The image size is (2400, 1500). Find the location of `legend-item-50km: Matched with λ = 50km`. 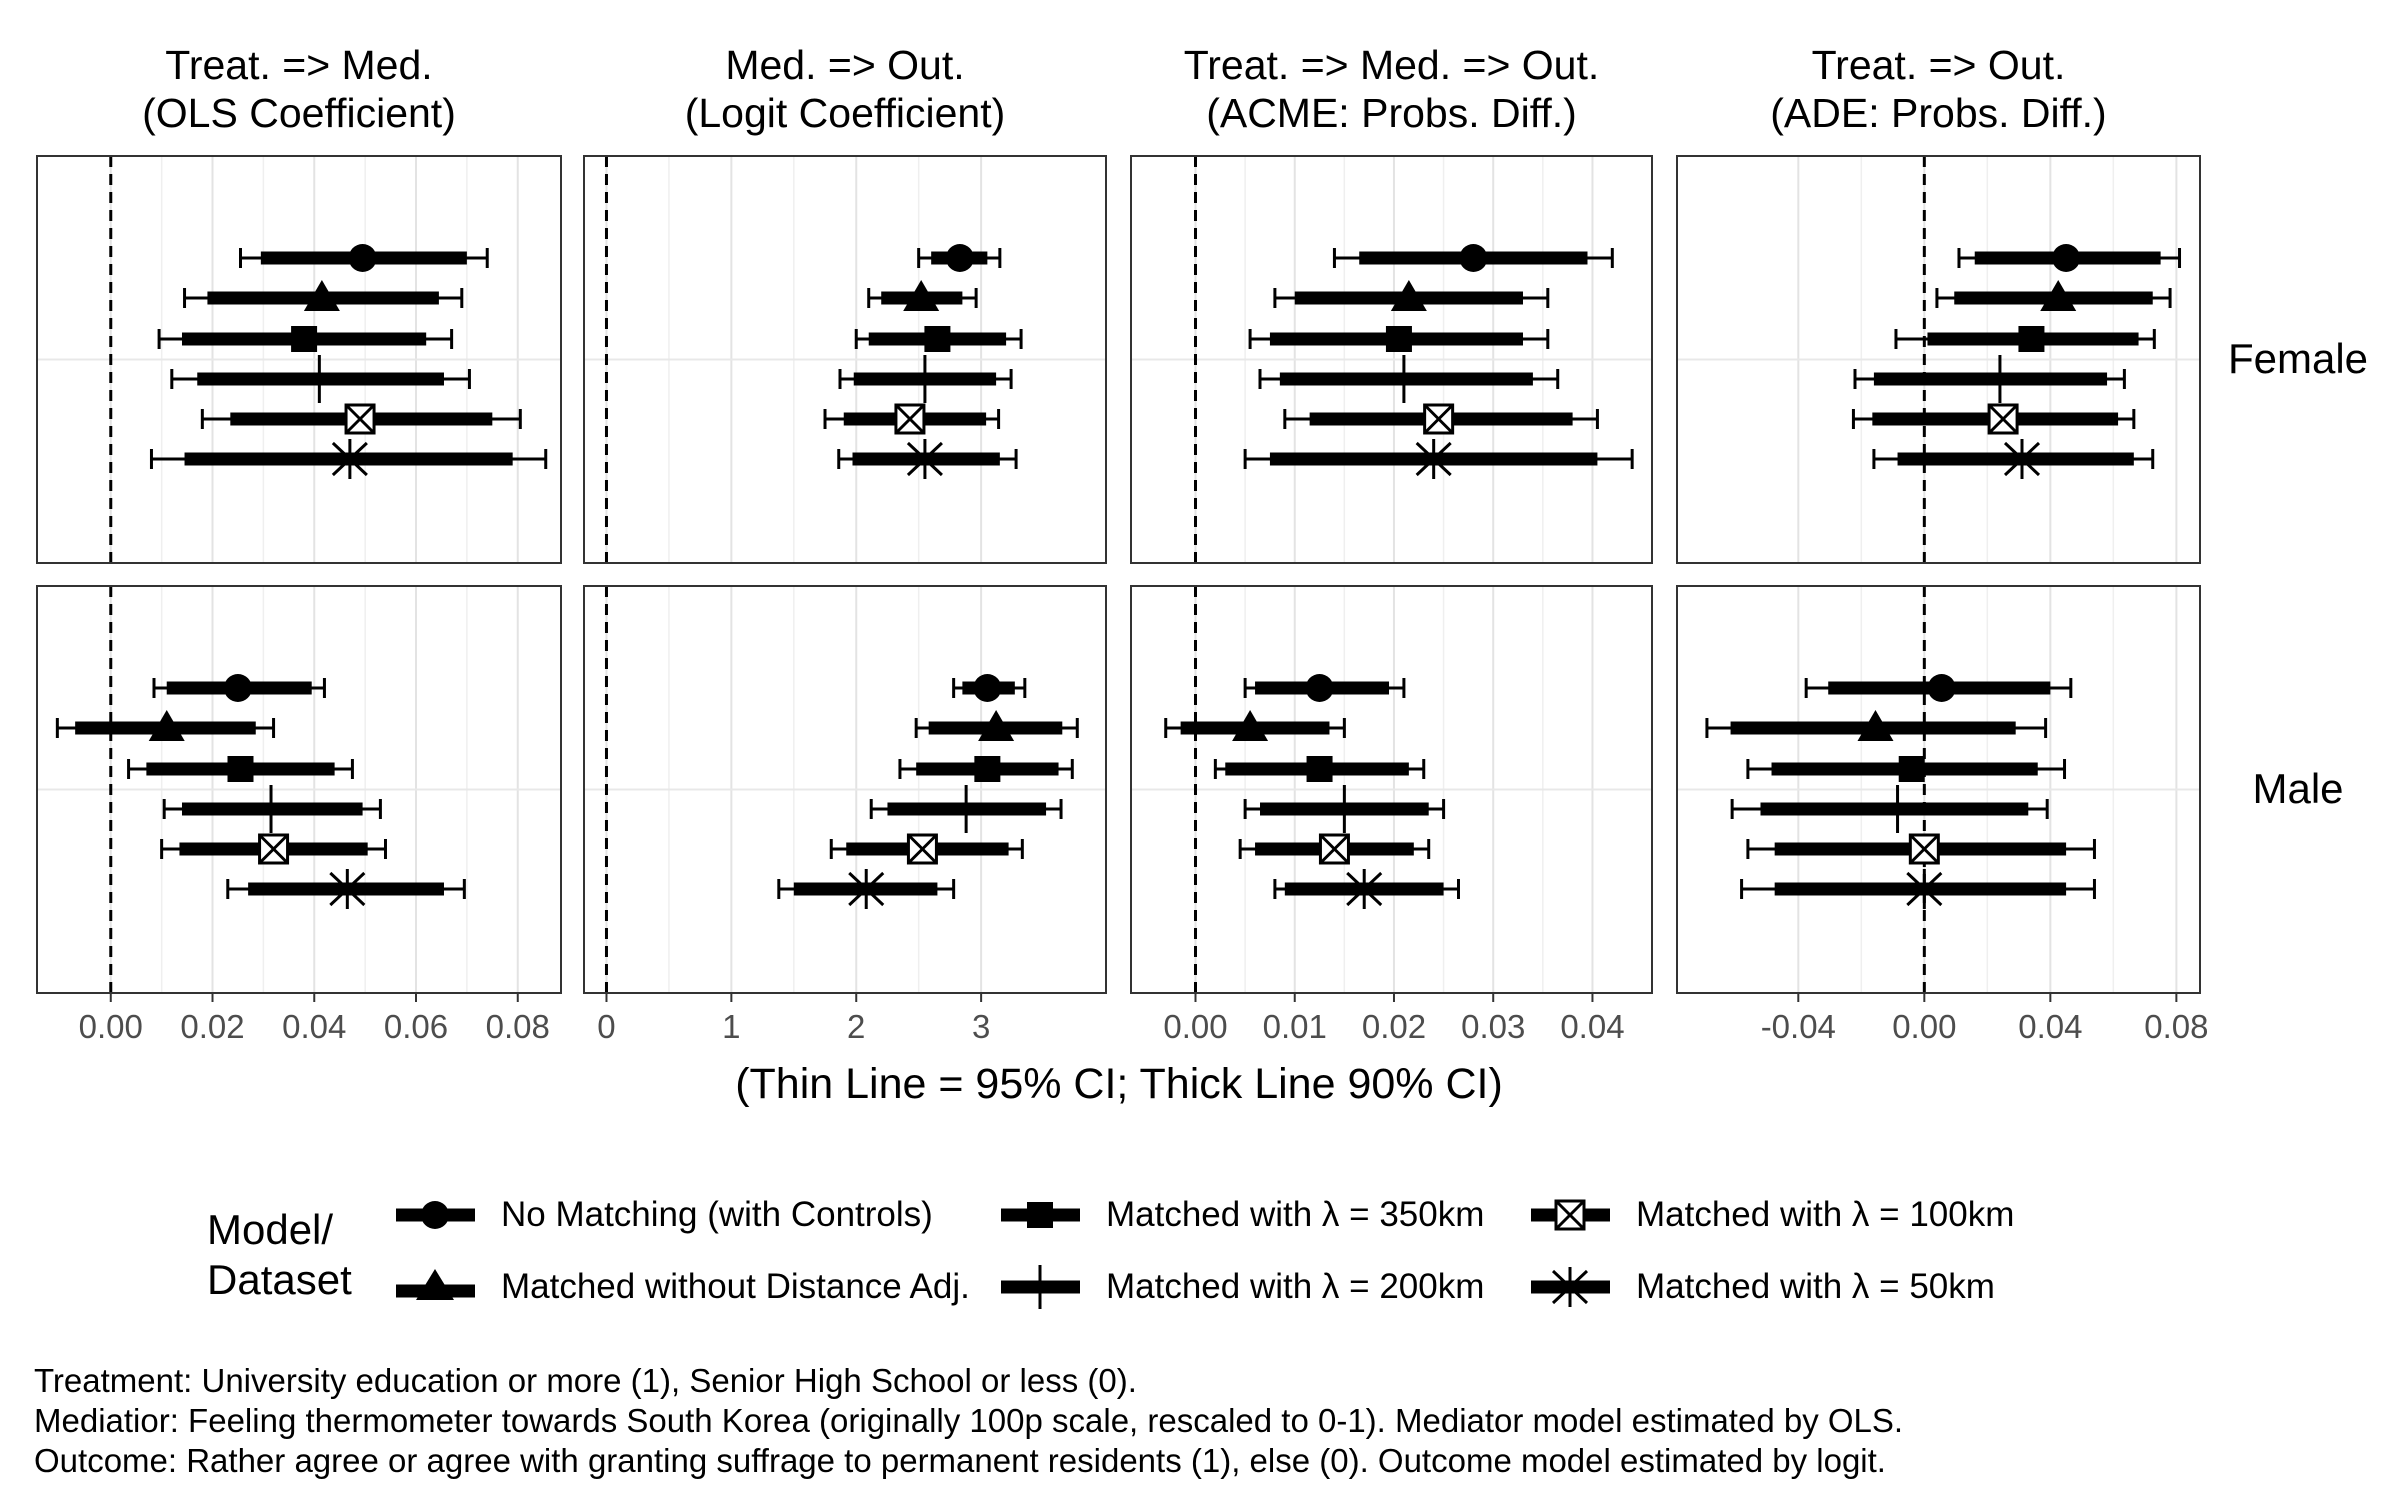

legend-item-50km: Matched with λ = 50km is located at coordinates (1759, 1287).